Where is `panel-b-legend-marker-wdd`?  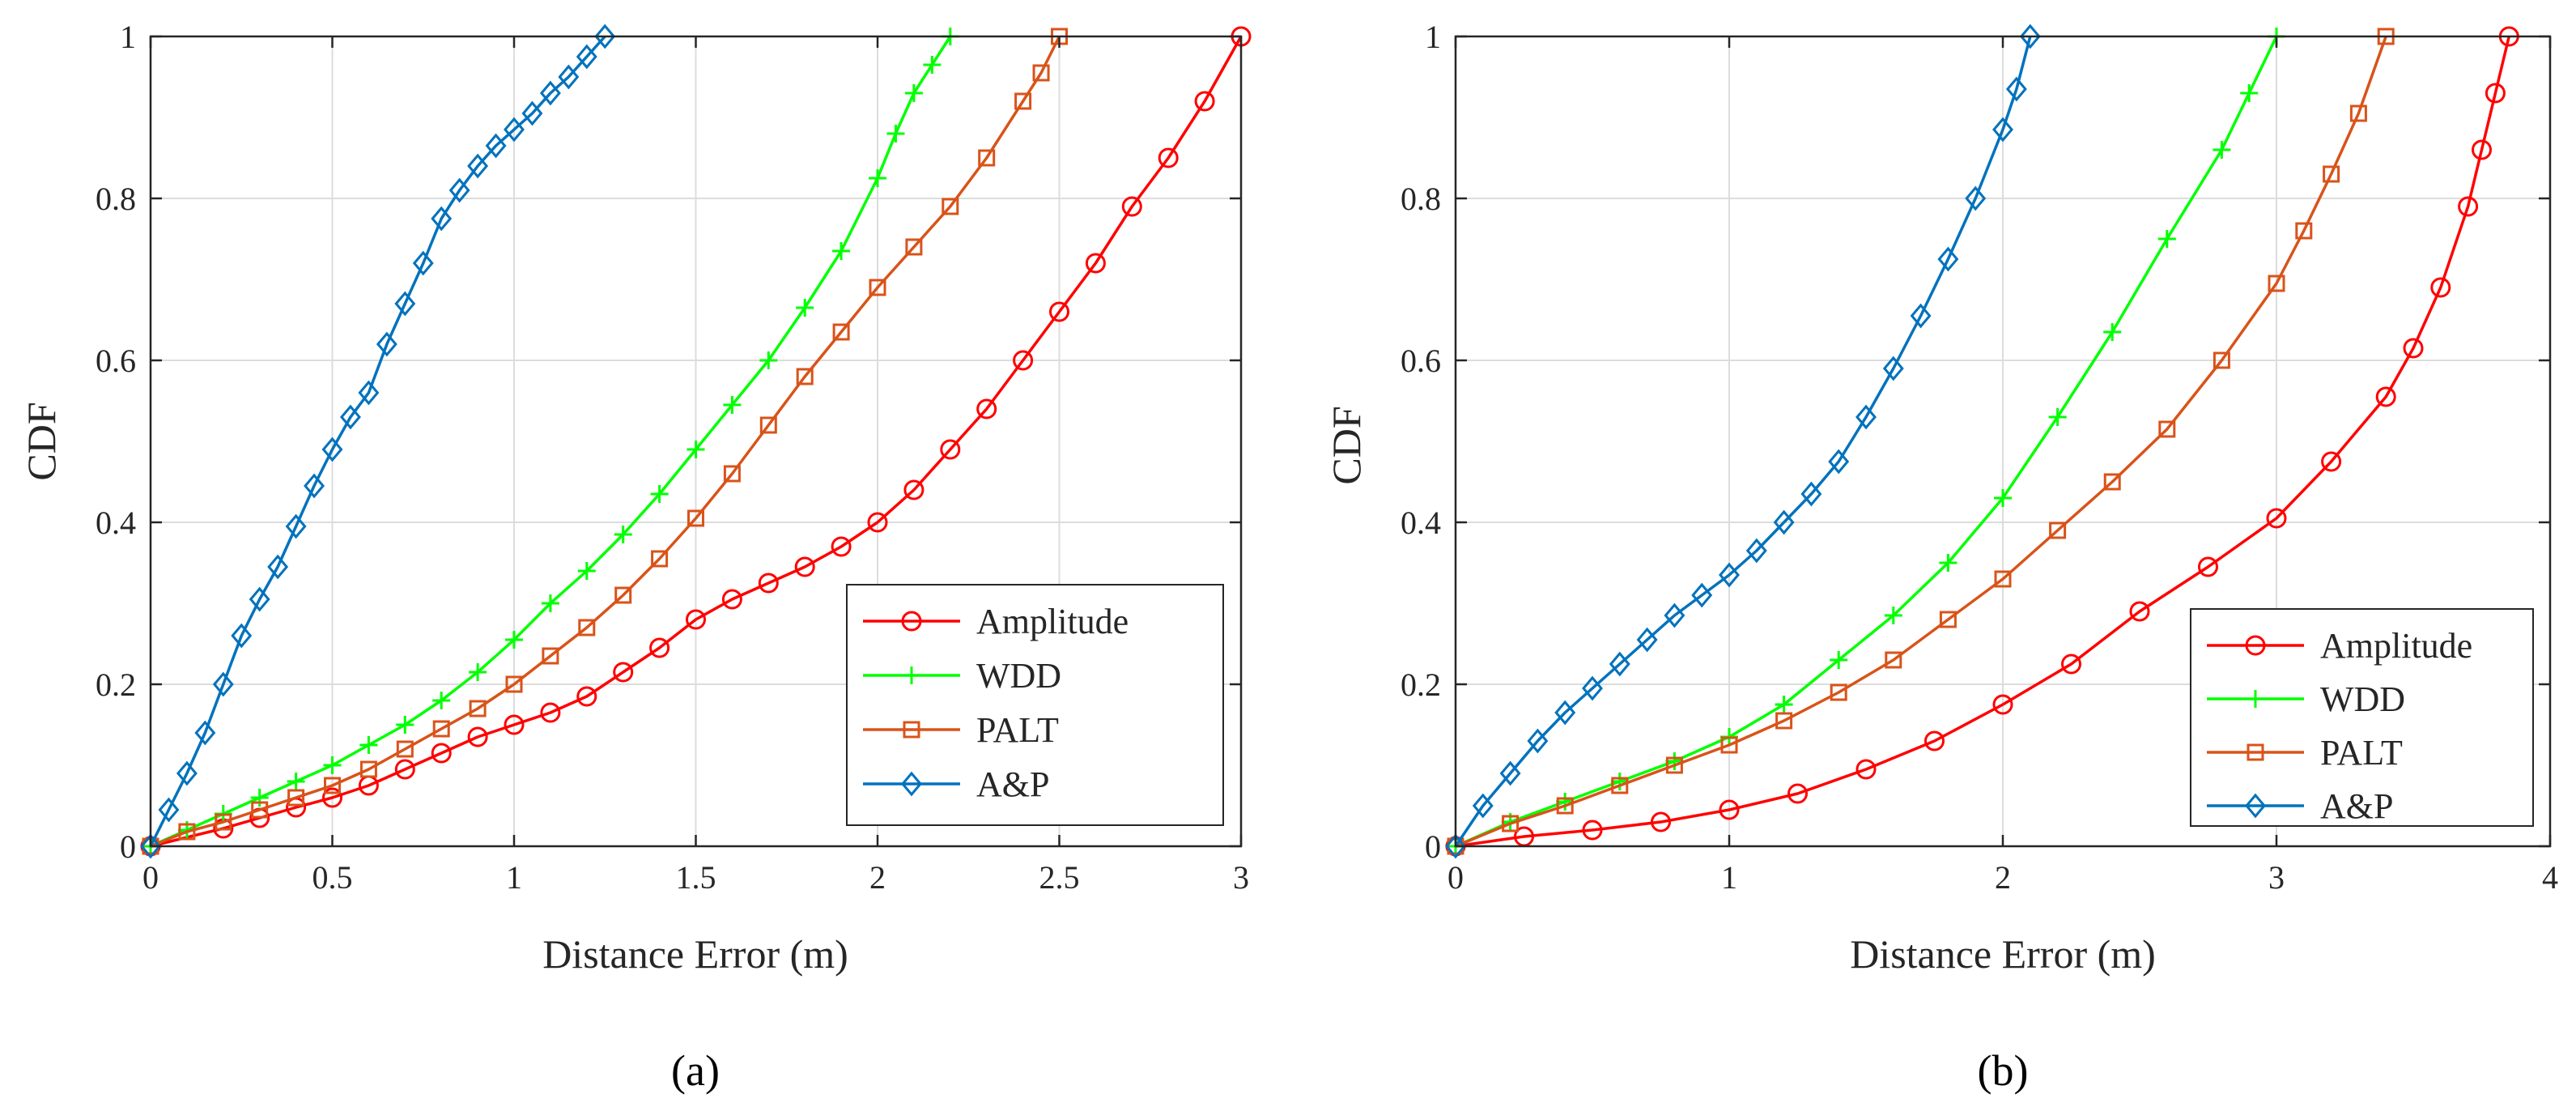 panel-b-legend-marker-wdd is located at coordinates (2255, 699).